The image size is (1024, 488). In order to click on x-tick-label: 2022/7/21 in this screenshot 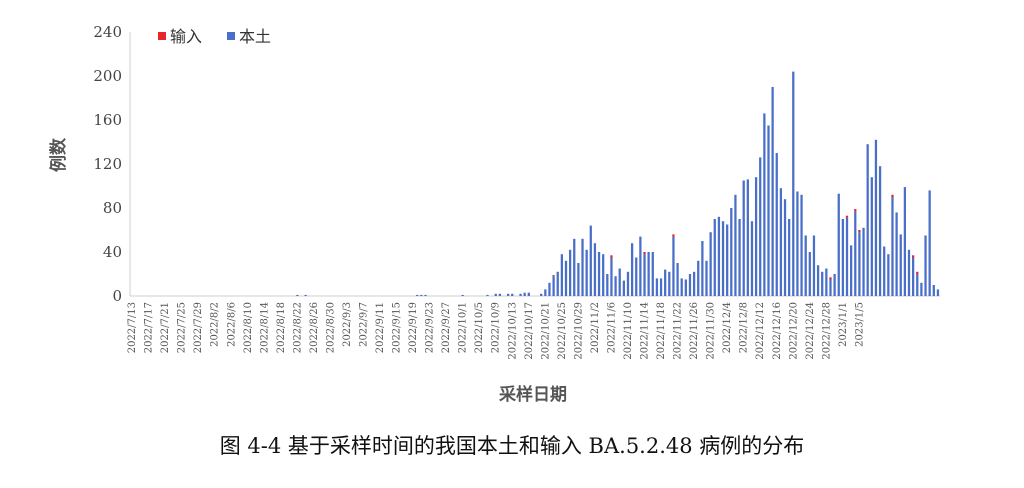, I will do `click(165, 327)`.